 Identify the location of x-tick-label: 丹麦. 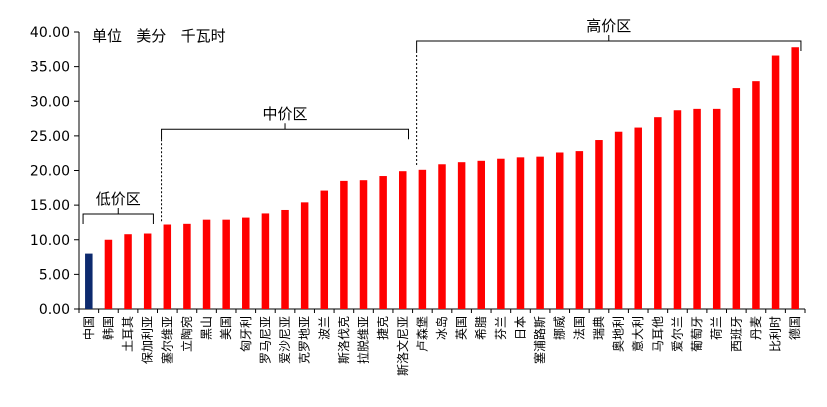
(756, 328).